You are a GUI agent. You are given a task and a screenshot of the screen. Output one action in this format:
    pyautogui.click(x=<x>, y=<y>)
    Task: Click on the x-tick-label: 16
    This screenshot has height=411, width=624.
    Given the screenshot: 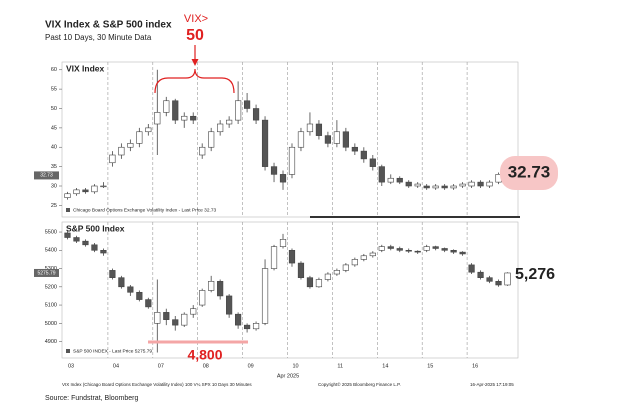 What is the action you would take?
    pyautogui.click(x=475, y=366)
    